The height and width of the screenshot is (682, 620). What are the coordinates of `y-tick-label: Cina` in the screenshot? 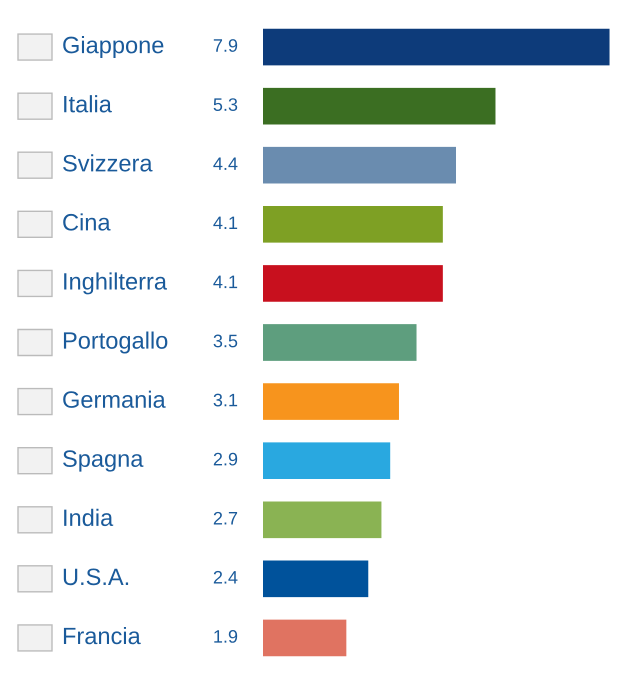 It's located at (87, 222).